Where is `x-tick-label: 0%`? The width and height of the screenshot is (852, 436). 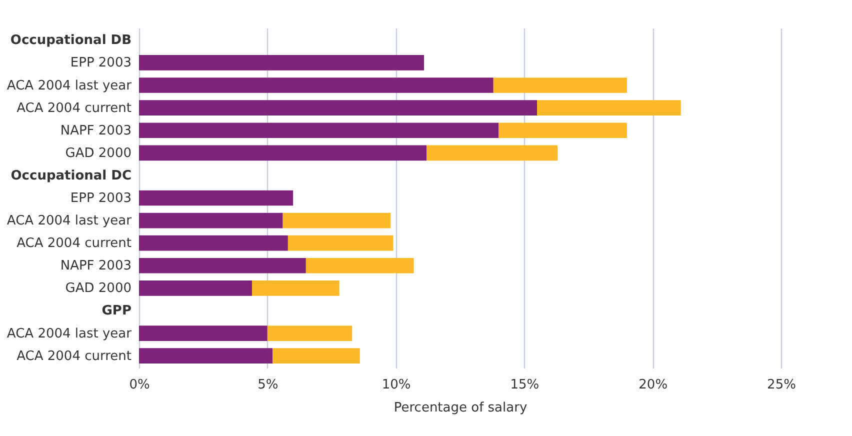
x-tick-label: 0% is located at coordinates (139, 385).